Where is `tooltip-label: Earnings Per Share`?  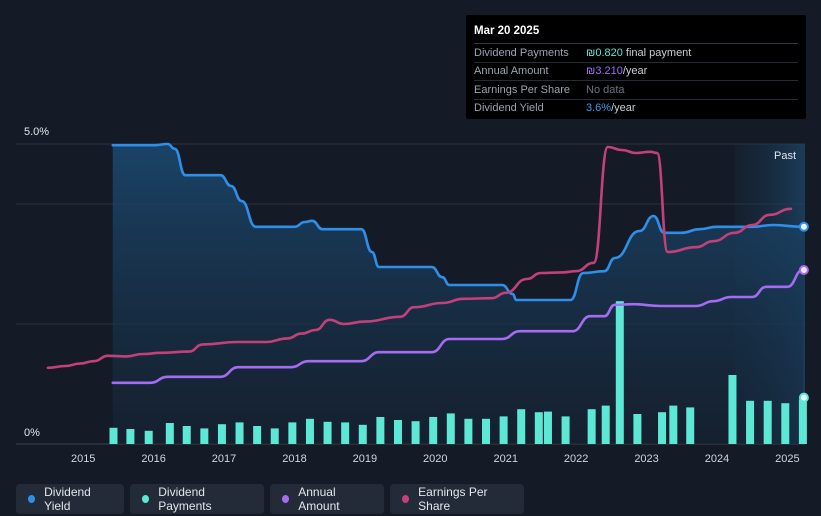
tooltip-label: Earnings Per Share is located at coordinates (522, 89).